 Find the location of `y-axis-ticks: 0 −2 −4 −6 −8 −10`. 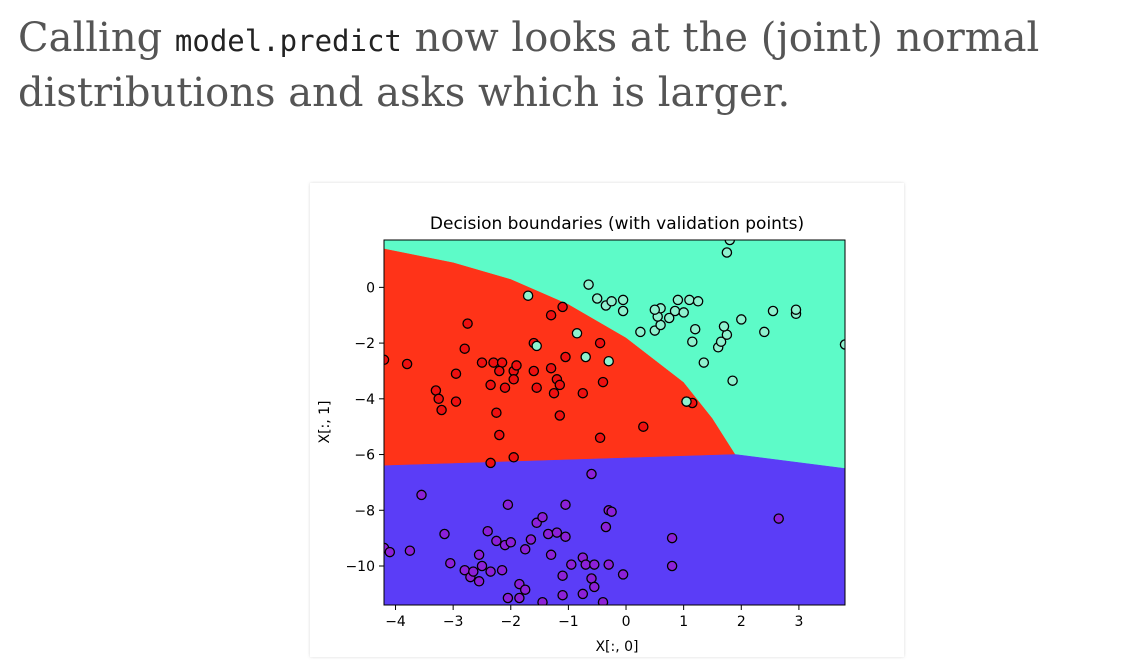

y-axis-ticks: 0 −2 −4 −6 −8 −10 is located at coordinates (364, 427).